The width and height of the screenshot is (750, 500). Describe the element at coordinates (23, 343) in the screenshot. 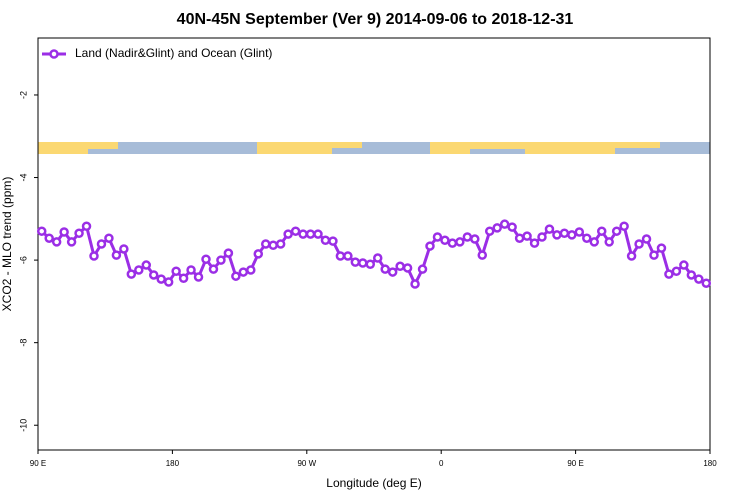

I see `y-tick-label: -8` at that location.